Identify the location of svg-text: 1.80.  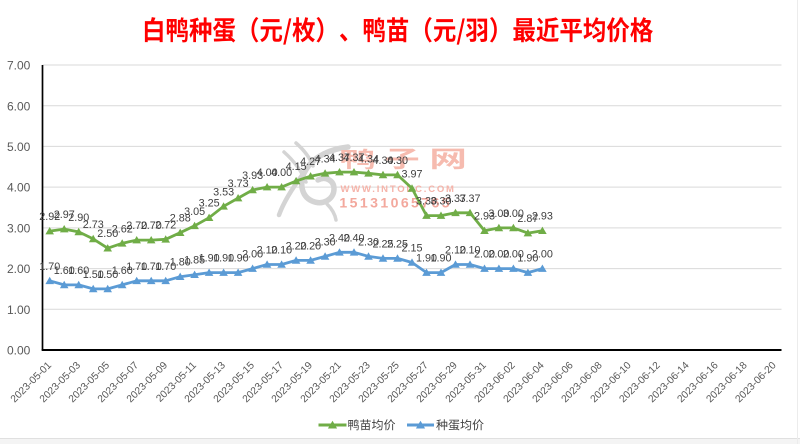
(180, 263).